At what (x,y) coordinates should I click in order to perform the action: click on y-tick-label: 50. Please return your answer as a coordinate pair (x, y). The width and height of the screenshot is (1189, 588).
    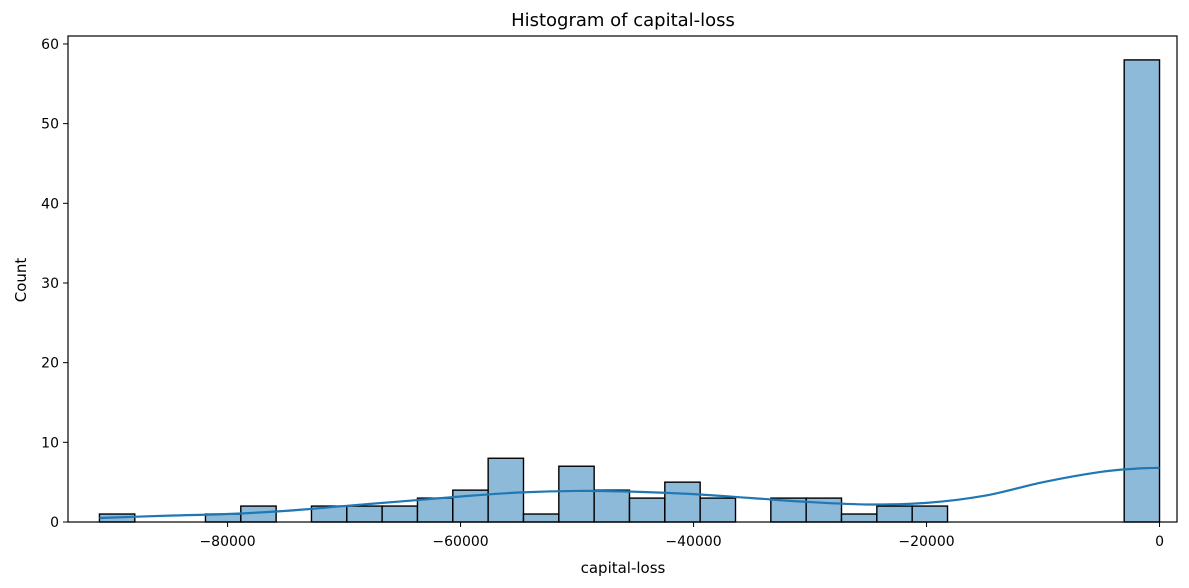
    Looking at the image, I should click on (50, 125).